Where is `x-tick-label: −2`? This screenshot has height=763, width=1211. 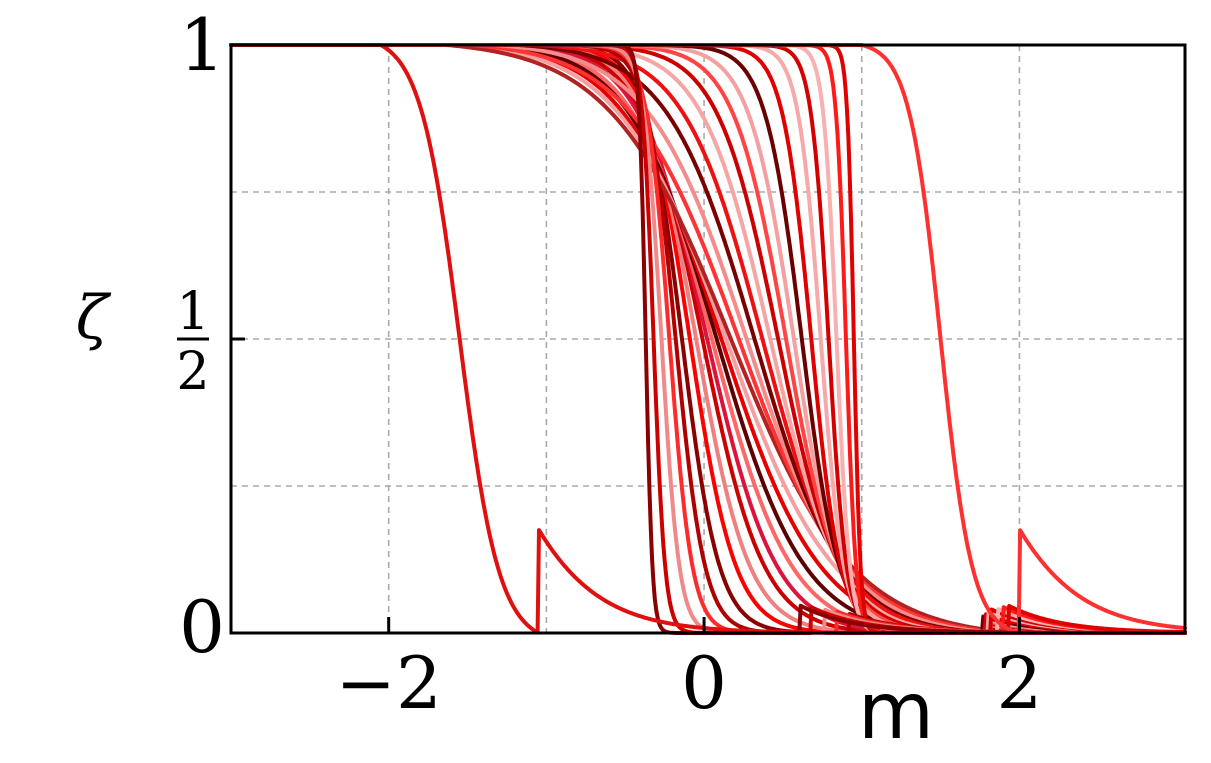 x-tick-label: −2 is located at coordinates (389, 683).